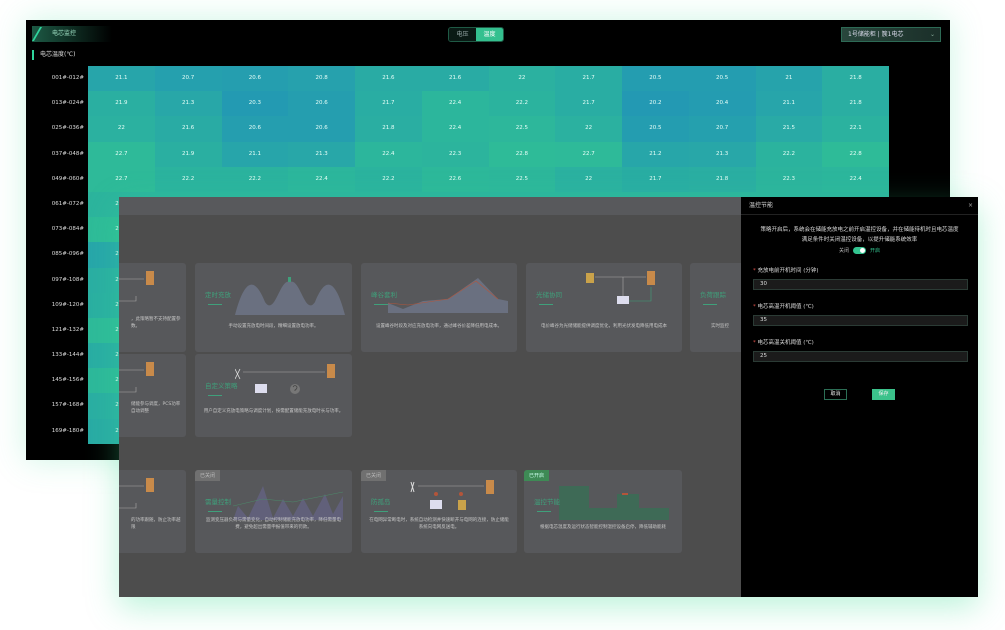  What do you see at coordinates (221, 388) in the screenshot?
I see `card-title: 自定义策略` at bounding box center [221, 388].